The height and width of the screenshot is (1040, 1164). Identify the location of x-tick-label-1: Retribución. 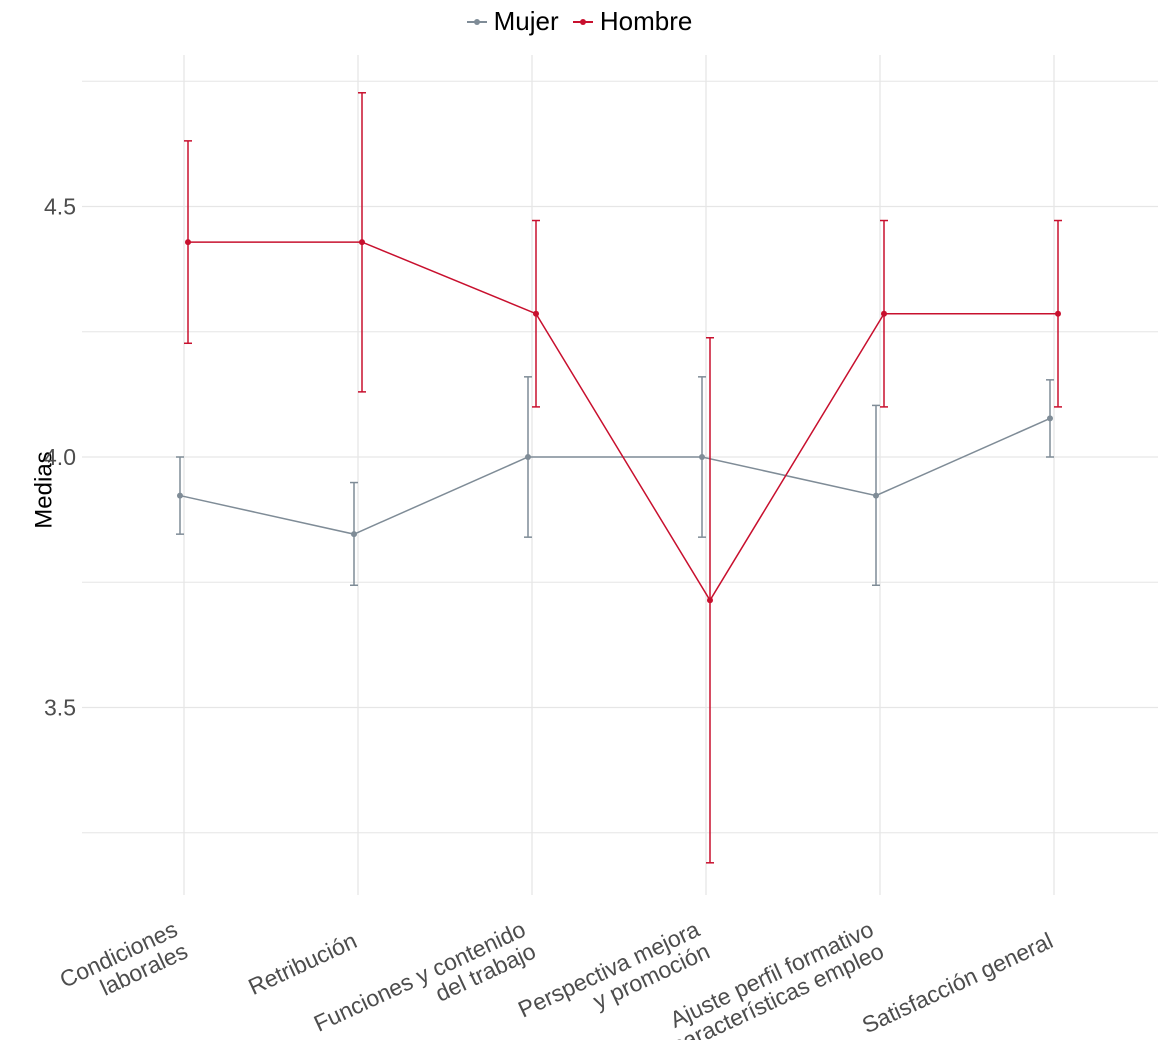
(302, 963).